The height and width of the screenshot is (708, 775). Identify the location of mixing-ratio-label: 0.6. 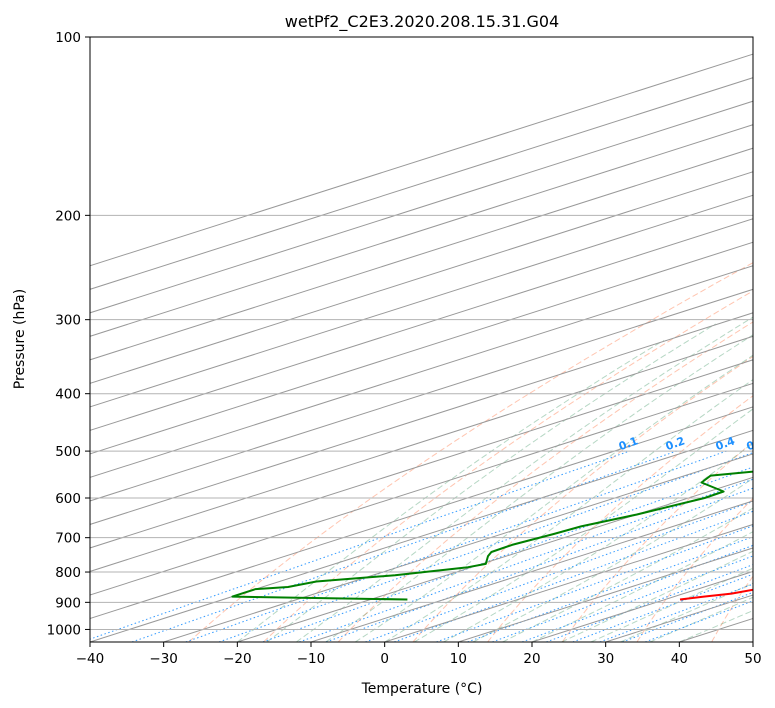
(756, 443).